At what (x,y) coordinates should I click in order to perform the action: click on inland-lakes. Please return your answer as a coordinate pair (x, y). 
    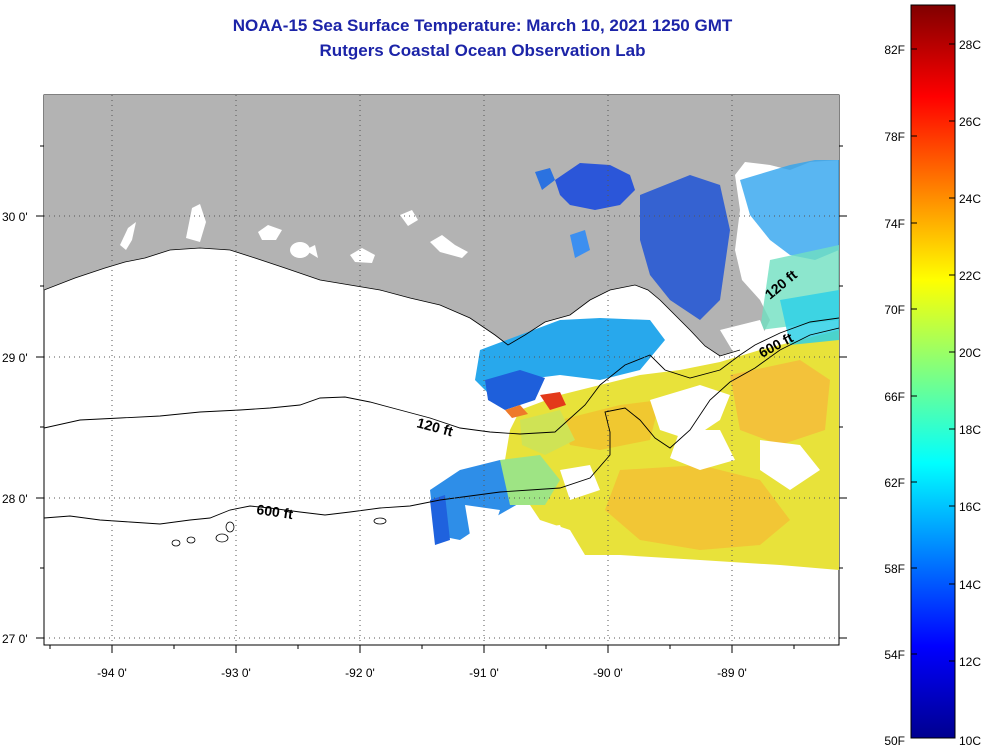
    Looking at the image, I should click on (294, 233).